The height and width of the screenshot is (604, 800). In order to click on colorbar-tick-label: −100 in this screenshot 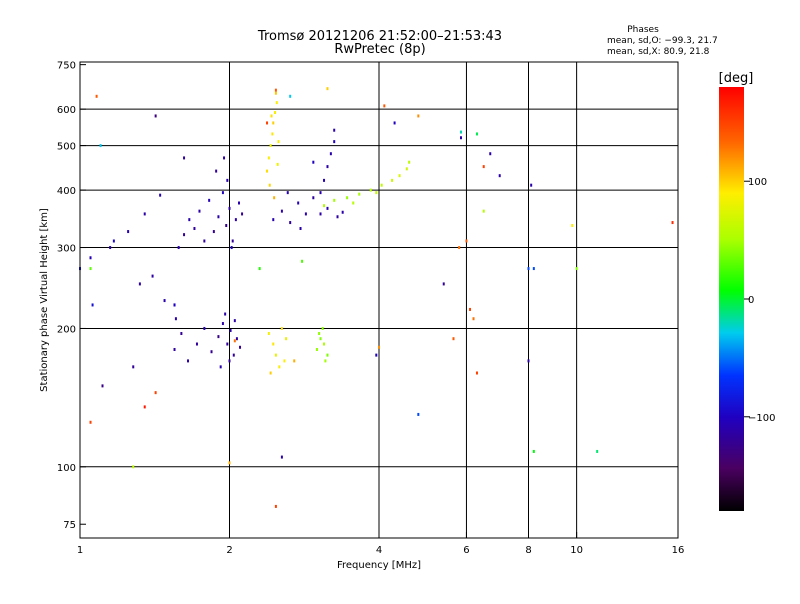, I will do `click(761, 418)`.